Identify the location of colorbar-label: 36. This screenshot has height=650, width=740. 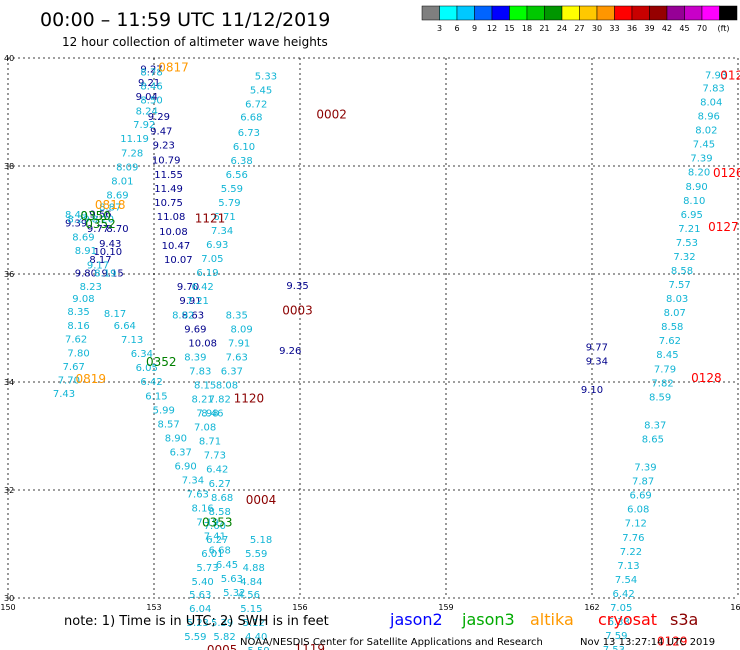
(632, 28).